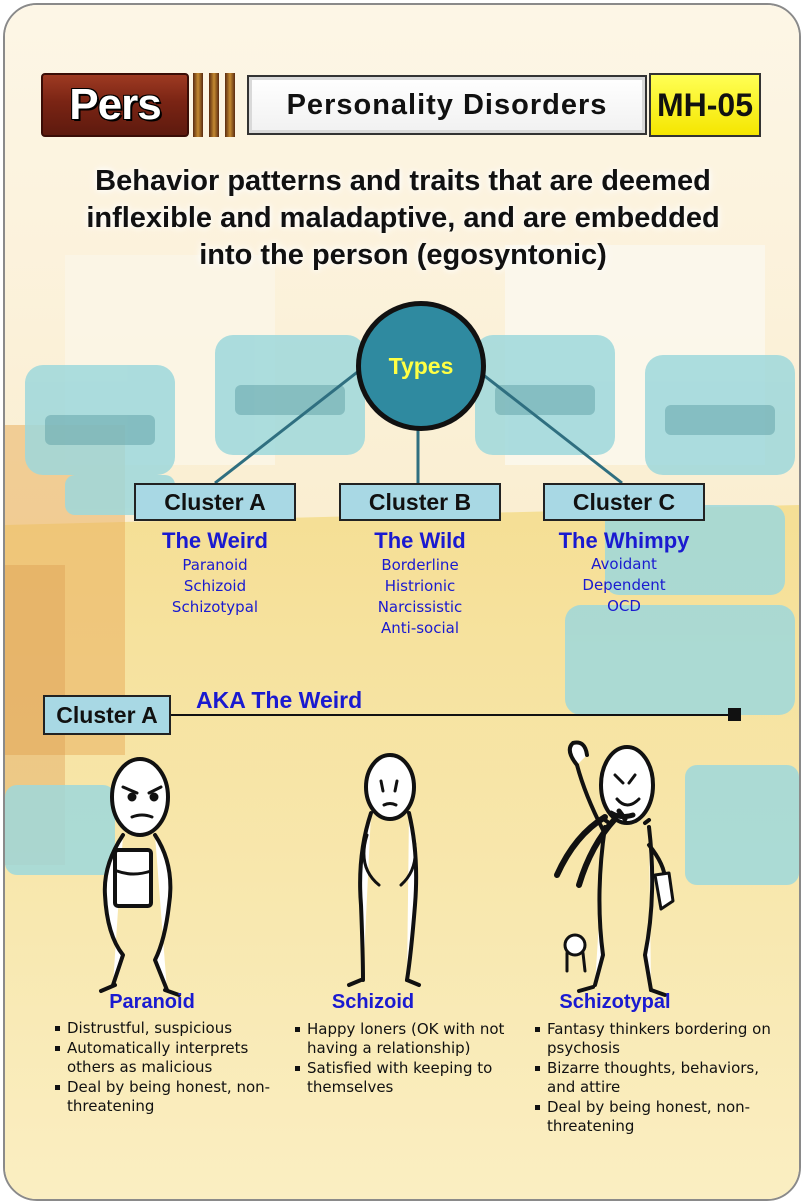 Image resolution: width=802 pixels, height=1202 pixels. I want to click on list-item: Avoidant, so click(624, 564).